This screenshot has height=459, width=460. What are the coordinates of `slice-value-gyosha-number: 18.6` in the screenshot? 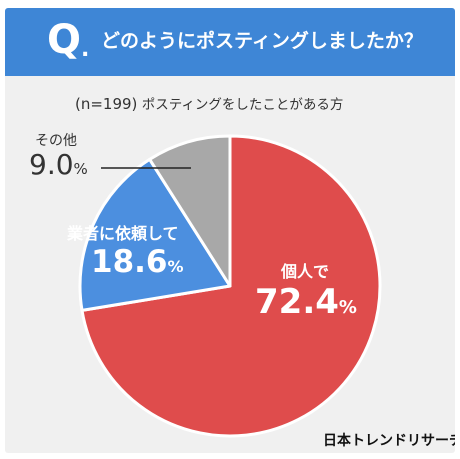 It's located at (129, 262).